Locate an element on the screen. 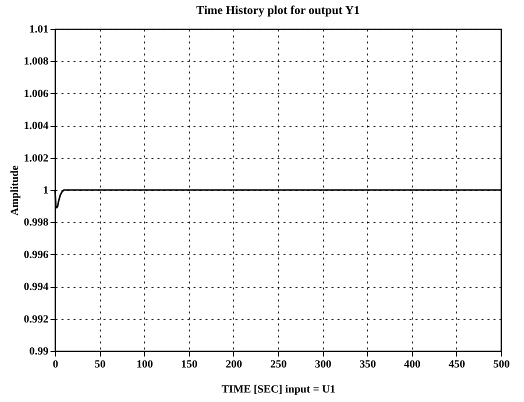 This screenshot has height=402, width=524. y-tick-label: 1.01 is located at coordinates (38, 30).